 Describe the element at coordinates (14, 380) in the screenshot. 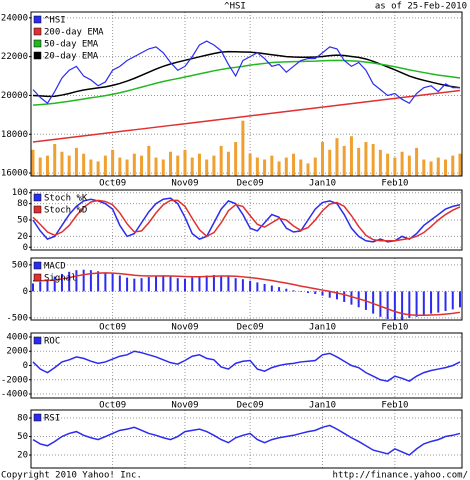

I see `y-tick-label: -2000` at that location.